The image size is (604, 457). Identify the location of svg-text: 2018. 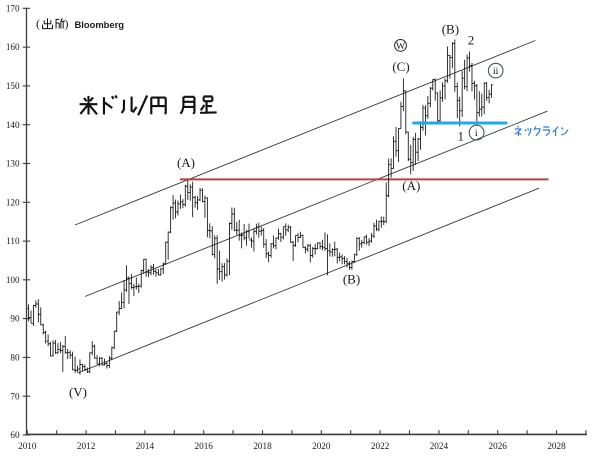
(262, 446).